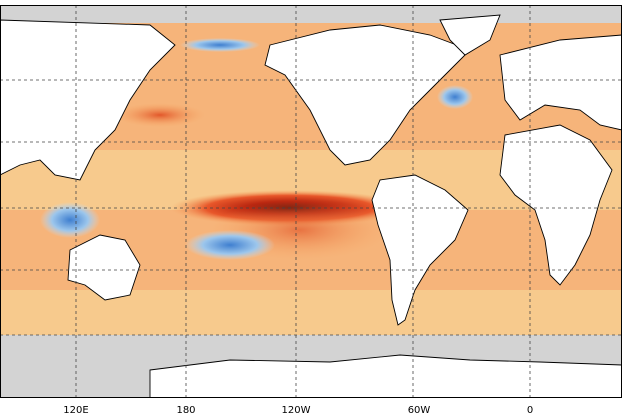  Describe the element at coordinates (296, 410) in the screenshot. I see `lon-label: 120W` at that location.